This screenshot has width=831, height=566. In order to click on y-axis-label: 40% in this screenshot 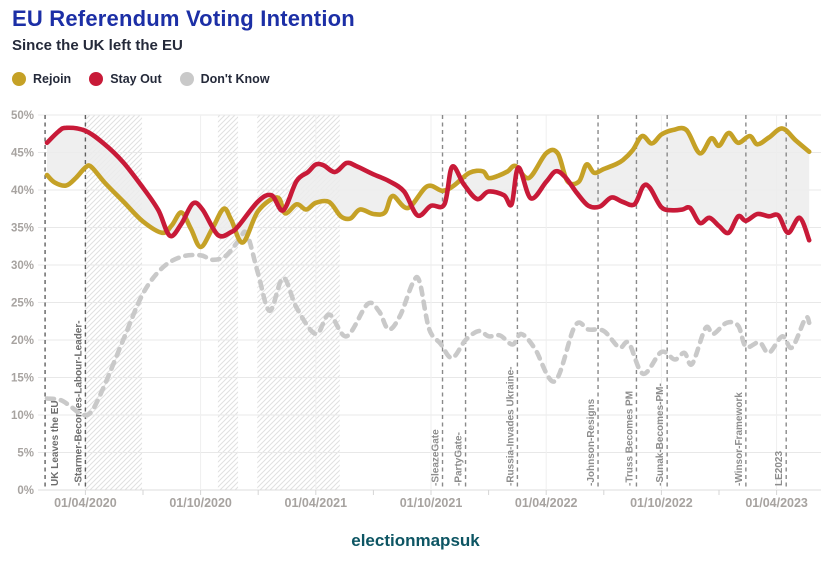, I will do `click(22, 191)`.